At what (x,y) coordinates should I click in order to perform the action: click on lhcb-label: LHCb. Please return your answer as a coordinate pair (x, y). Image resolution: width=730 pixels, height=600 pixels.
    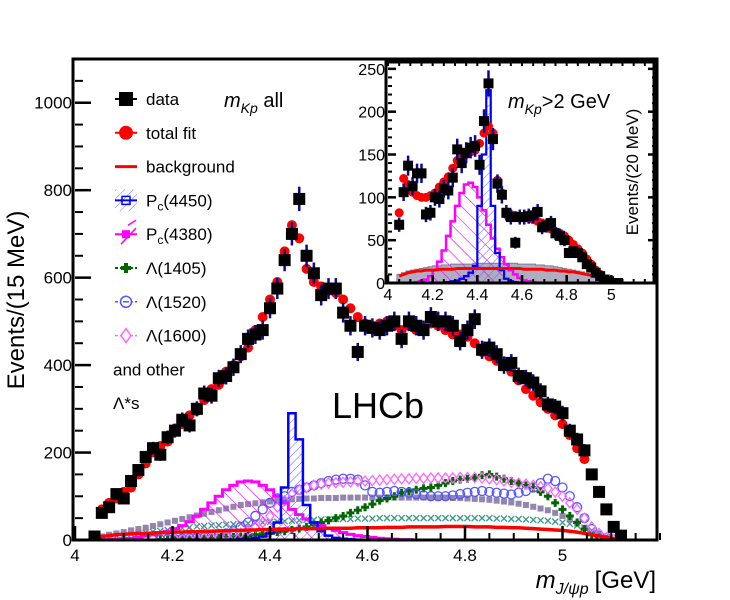
    Looking at the image, I should click on (378, 405).